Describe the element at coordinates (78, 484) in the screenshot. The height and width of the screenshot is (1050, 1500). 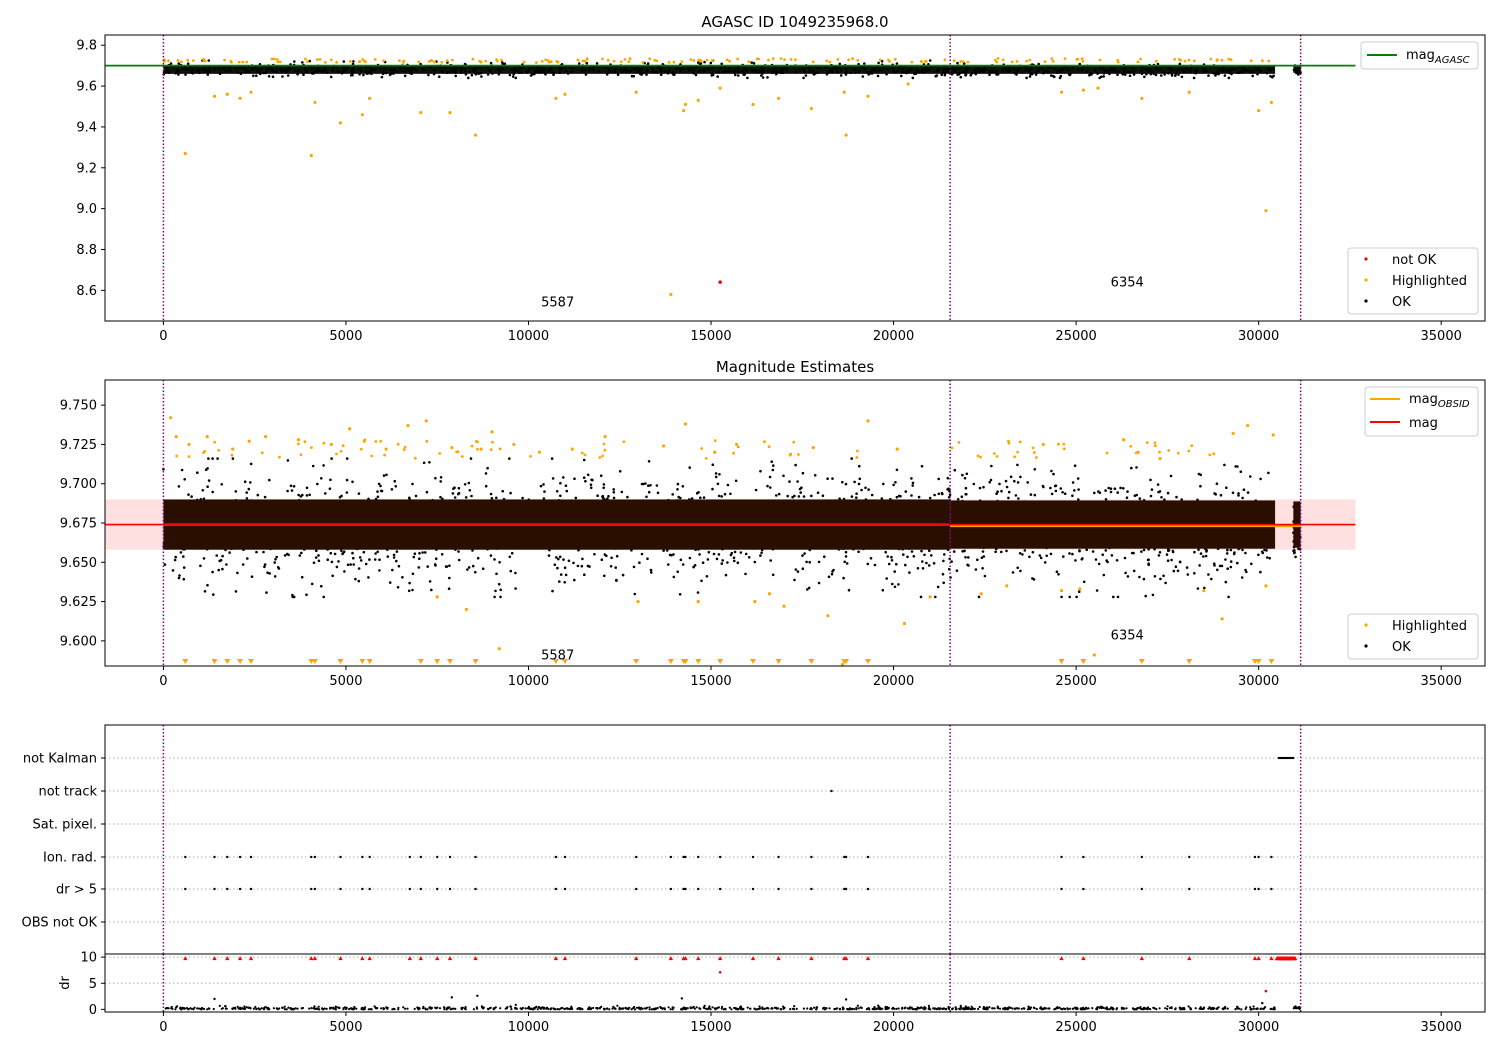
I see `estimates-ytick-label: 9.700` at that location.